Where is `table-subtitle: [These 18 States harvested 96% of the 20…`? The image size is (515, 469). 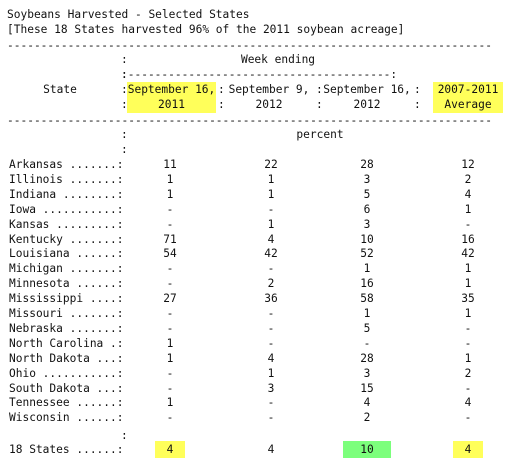
table-subtitle: [These 18 States harvested 96% of the 20… is located at coordinates (206, 29).